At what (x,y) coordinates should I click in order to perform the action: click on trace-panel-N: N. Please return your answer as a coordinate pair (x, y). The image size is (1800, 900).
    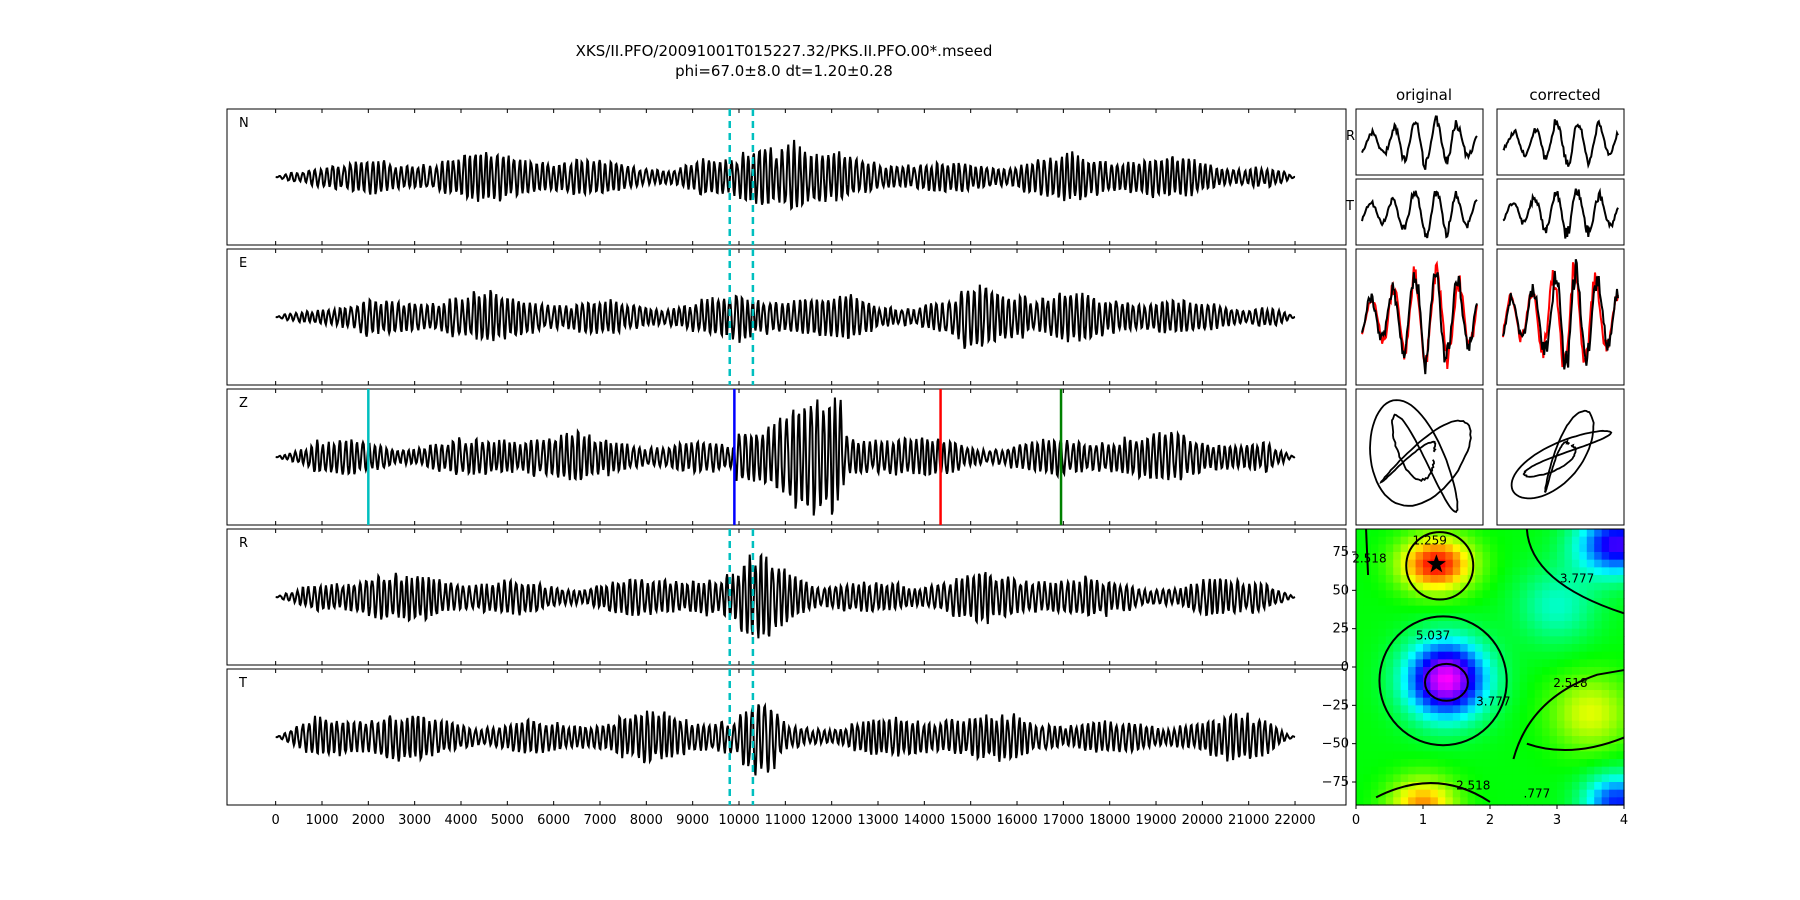
    Looking at the image, I should click on (786, 177).